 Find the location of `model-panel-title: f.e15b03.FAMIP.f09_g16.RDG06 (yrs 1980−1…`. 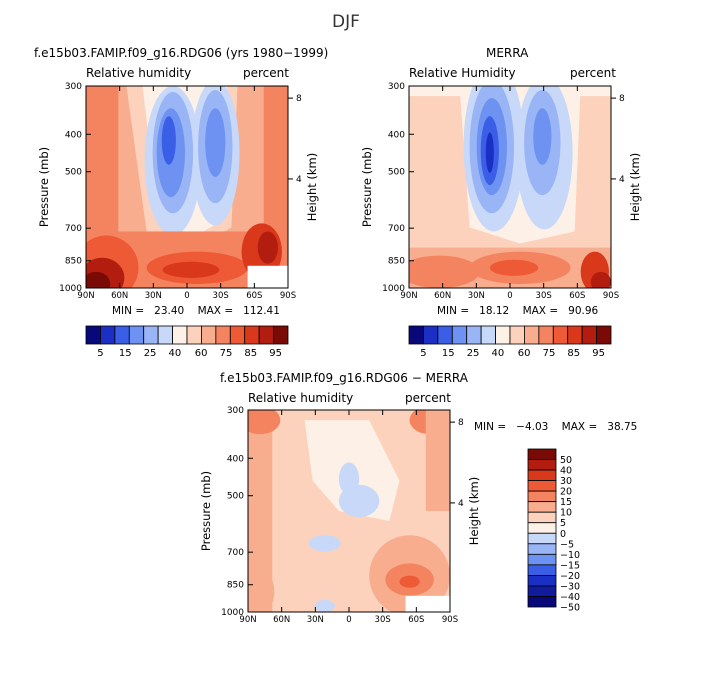

model-panel-title: f.e15b03.FAMIP.f09_g16.RDG06 (yrs 1980−1… is located at coordinates (181, 53).